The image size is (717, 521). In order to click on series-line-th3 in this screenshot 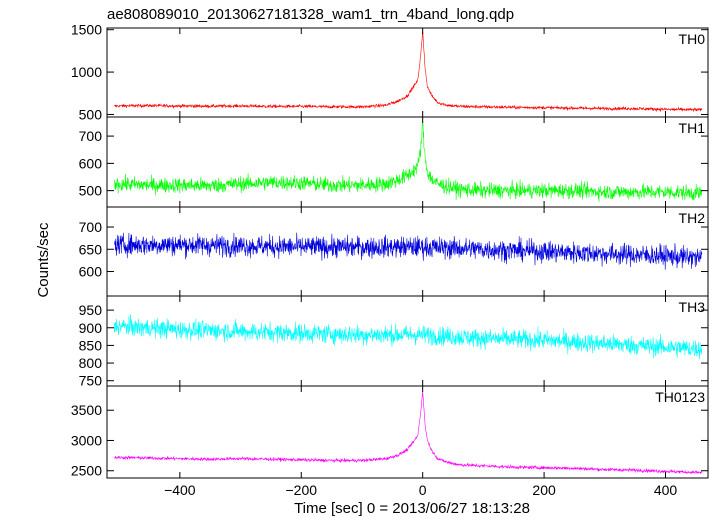, I will do `click(408, 336)`.